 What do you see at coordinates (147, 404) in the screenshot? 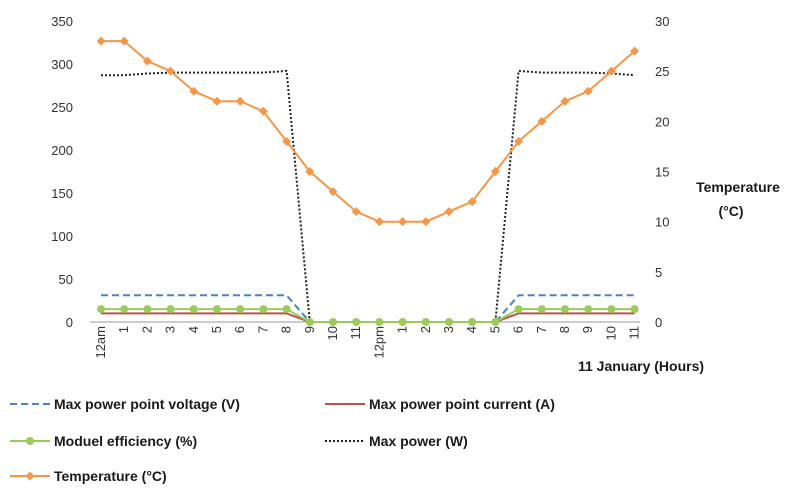
I see `legend-label: Max power point voltage (V)` at bounding box center [147, 404].